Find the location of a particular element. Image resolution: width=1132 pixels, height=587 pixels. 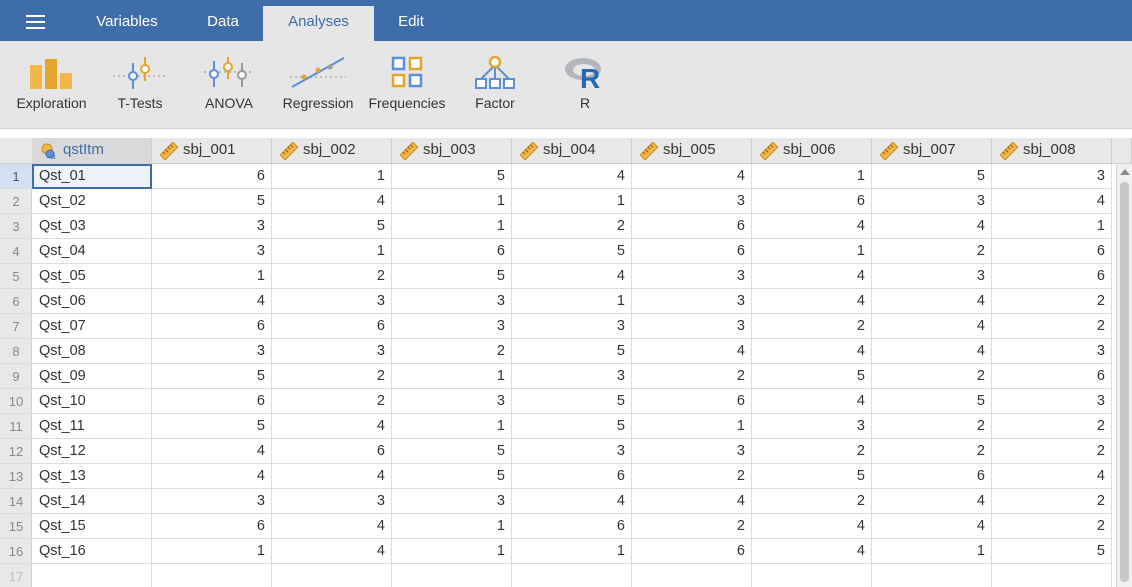

data-cell: Qst_04 is located at coordinates (92, 251).